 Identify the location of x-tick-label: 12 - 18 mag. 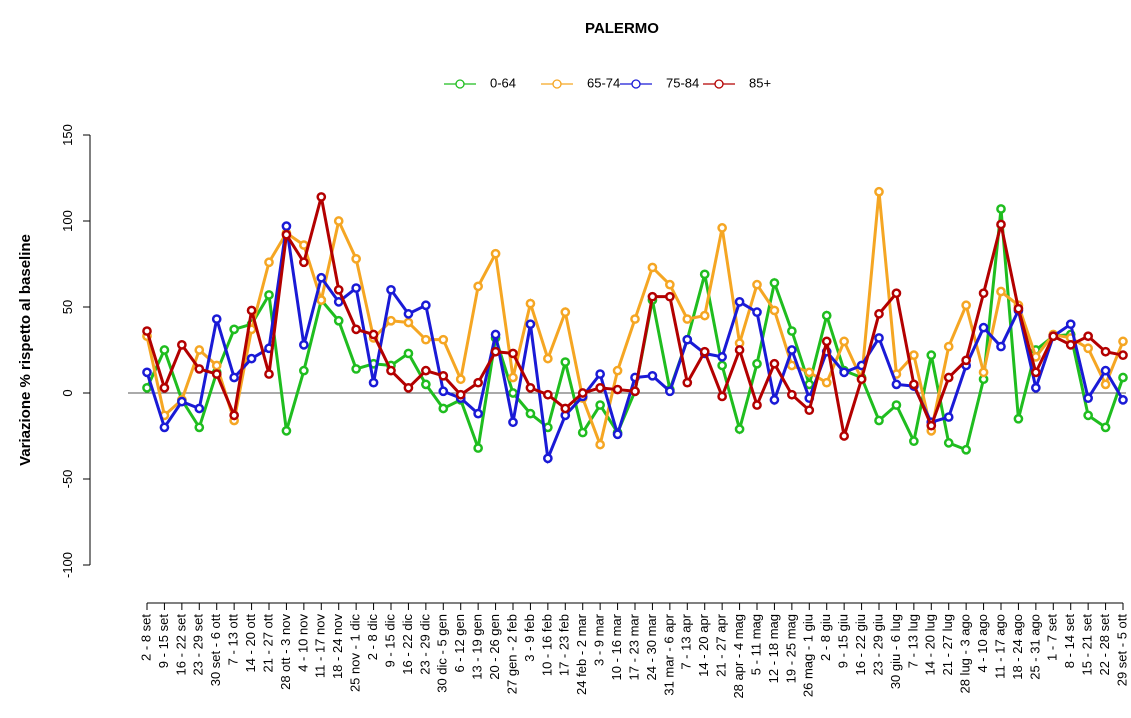
(773, 648).